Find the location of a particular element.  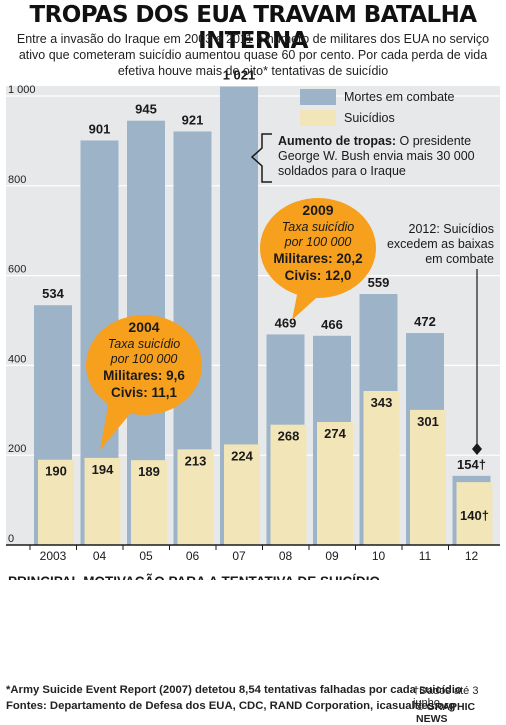

bubble-2009 is located at coordinates (318, 248).